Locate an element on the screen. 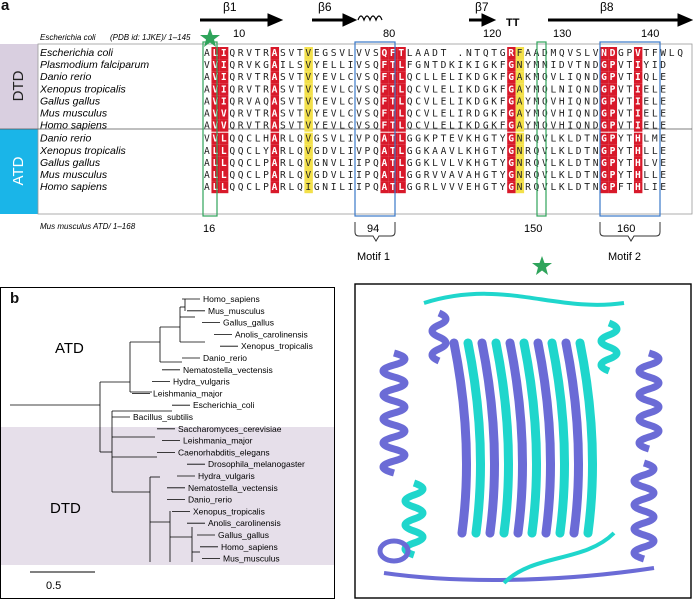 This screenshot has width=693, height=599. panel-b-label: b is located at coordinates (15, 298).